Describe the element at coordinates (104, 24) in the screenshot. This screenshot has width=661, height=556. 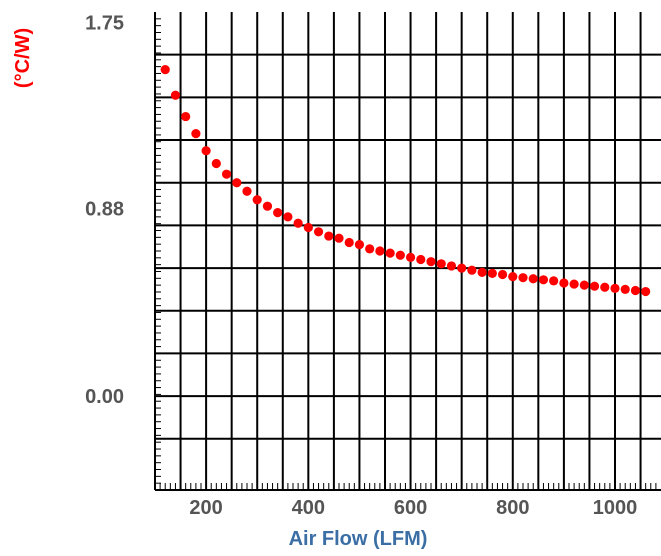
I see `y-tick-label: 1.75` at that location.